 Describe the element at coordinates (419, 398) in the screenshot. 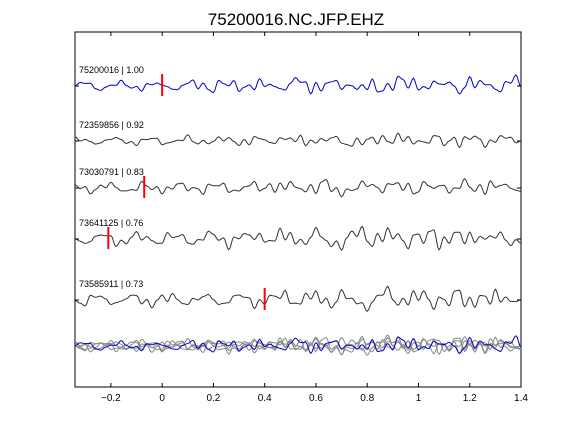

I see `x-tick-label: 1` at that location.